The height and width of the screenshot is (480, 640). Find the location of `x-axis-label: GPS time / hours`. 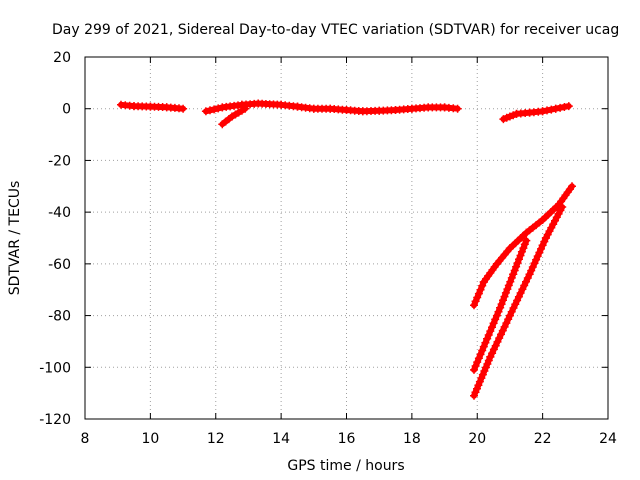

x-axis-label: GPS time / hours is located at coordinates (345, 466).